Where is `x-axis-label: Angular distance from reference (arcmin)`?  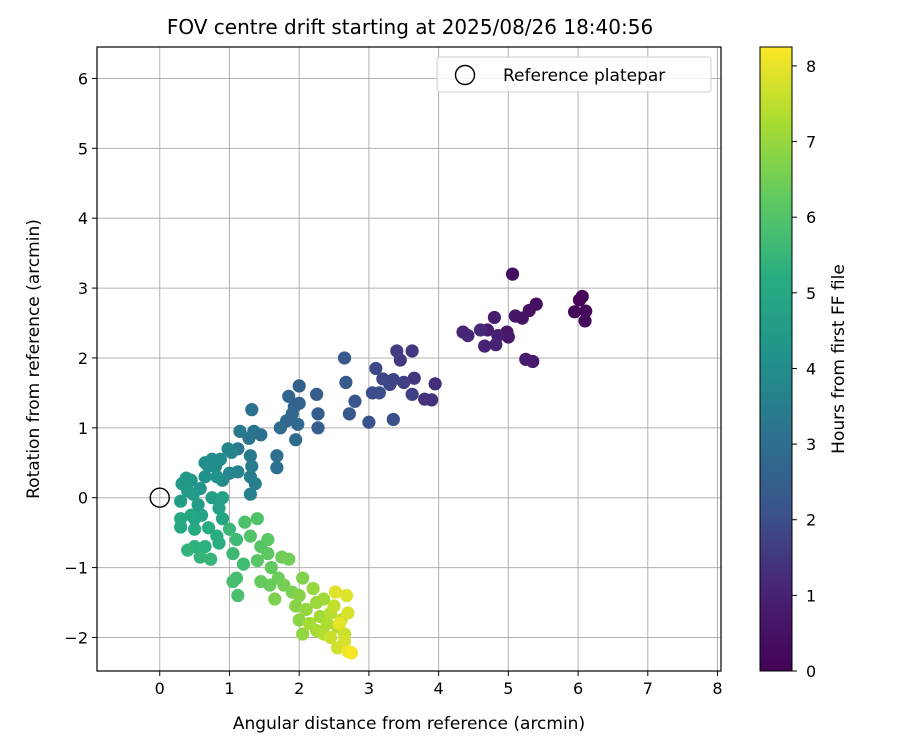 x-axis-label: Angular distance from reference (arcmin) is located at coordinates (409, 724).